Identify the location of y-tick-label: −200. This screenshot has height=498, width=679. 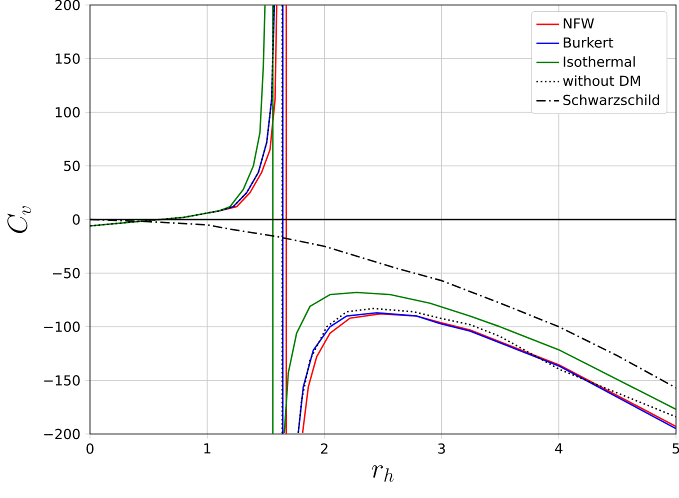
(62, 434).